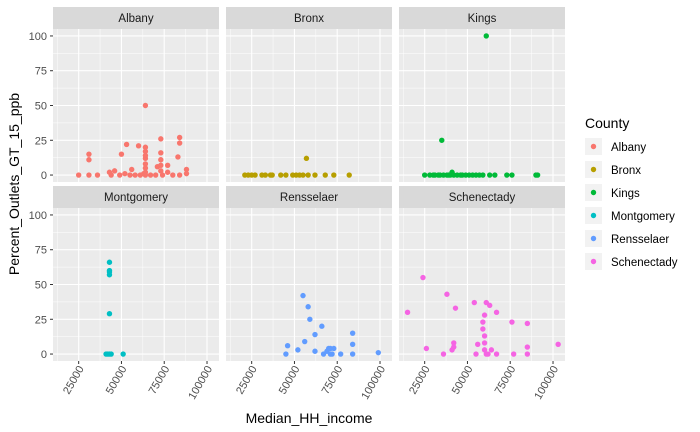  Describe the element at coordinates (38, 37) in the screenshot. I see `y-tick-label: 100` at that location.